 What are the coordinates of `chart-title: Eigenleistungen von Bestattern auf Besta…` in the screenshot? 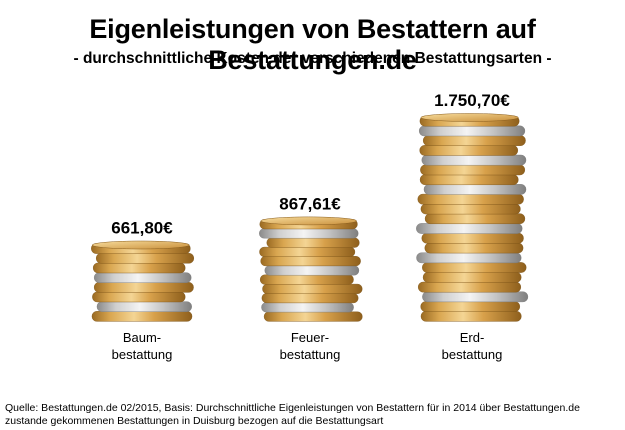 It's located at (312, 44).